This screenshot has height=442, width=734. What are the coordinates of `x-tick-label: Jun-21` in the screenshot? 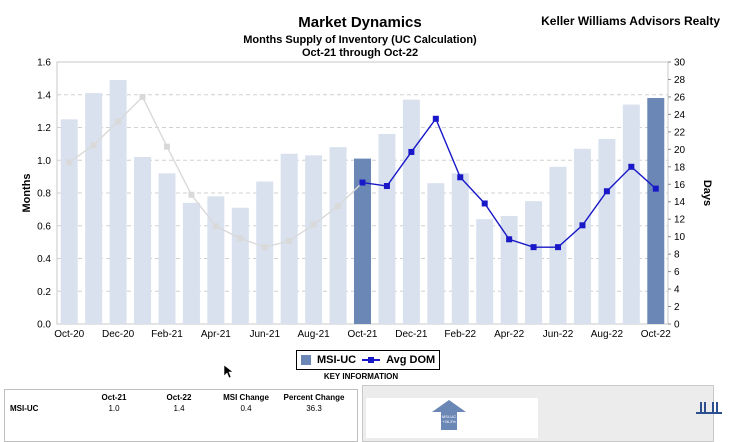 It's located at (264, 334).